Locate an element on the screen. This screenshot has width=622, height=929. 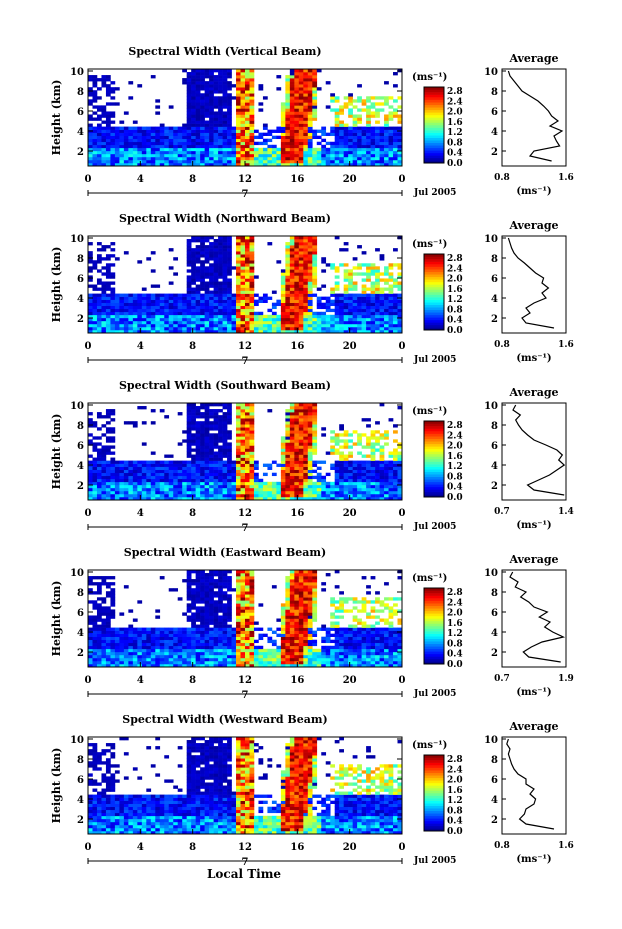
day-marker: 7 is located at coordinates (245, 194).